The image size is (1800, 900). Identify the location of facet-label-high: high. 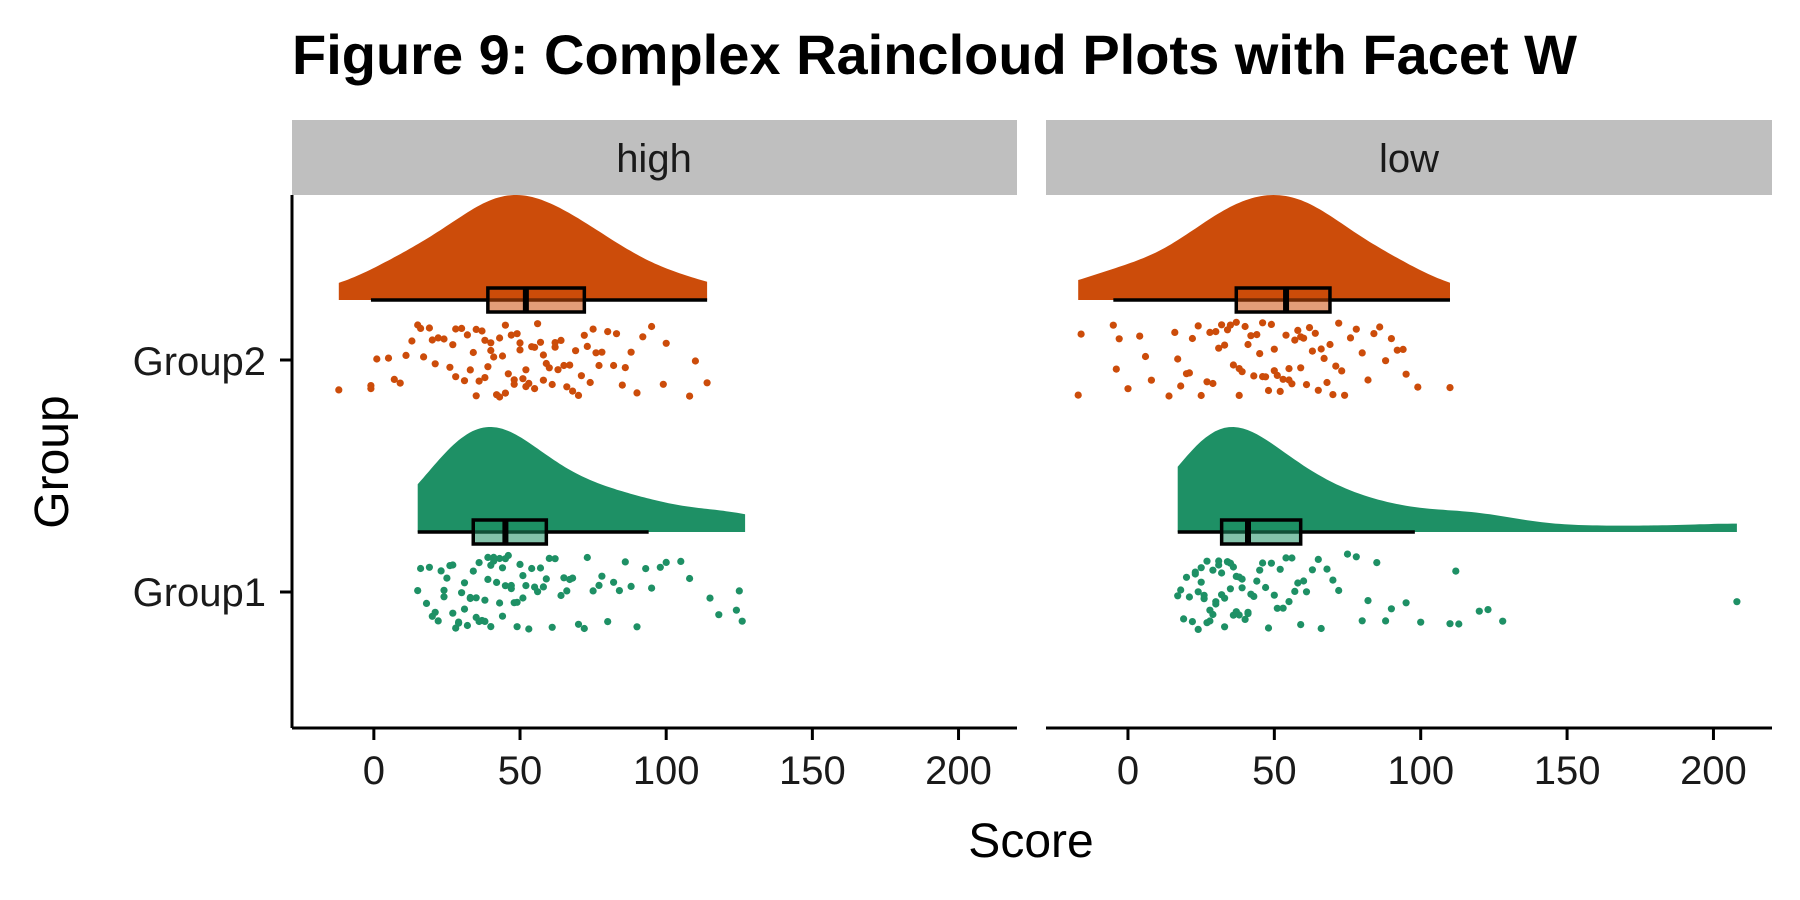
(654, 159).